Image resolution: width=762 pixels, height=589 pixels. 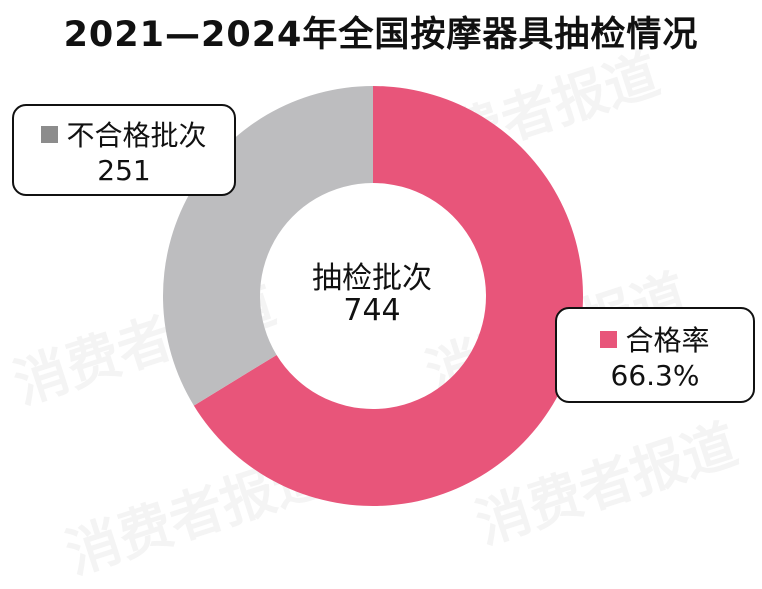 What do you see at coordinates (372, 310) in the screenshot?
I see `center-label-total: 744` at bounding box center [372, 310].